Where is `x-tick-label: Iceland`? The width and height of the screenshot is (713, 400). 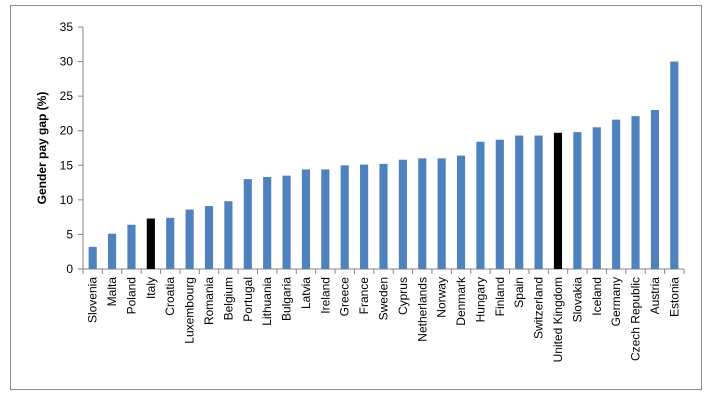
x-tick-label: Iceland is located at coordinates (597, 296).